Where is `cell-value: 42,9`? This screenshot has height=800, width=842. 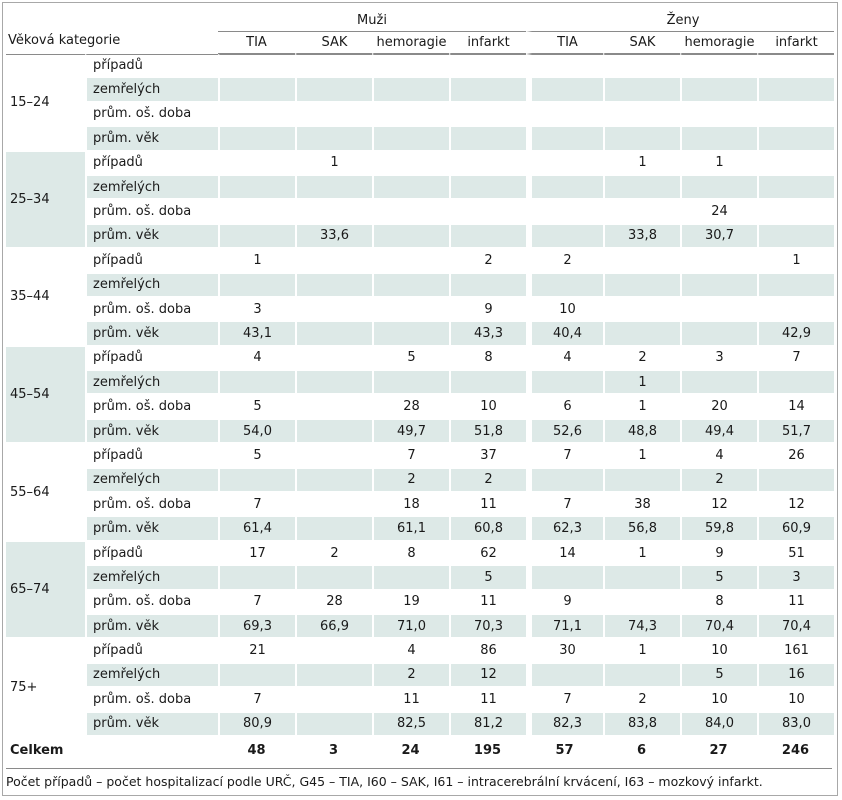 cell-value: 42,9 is located at coordinates (795, 334).